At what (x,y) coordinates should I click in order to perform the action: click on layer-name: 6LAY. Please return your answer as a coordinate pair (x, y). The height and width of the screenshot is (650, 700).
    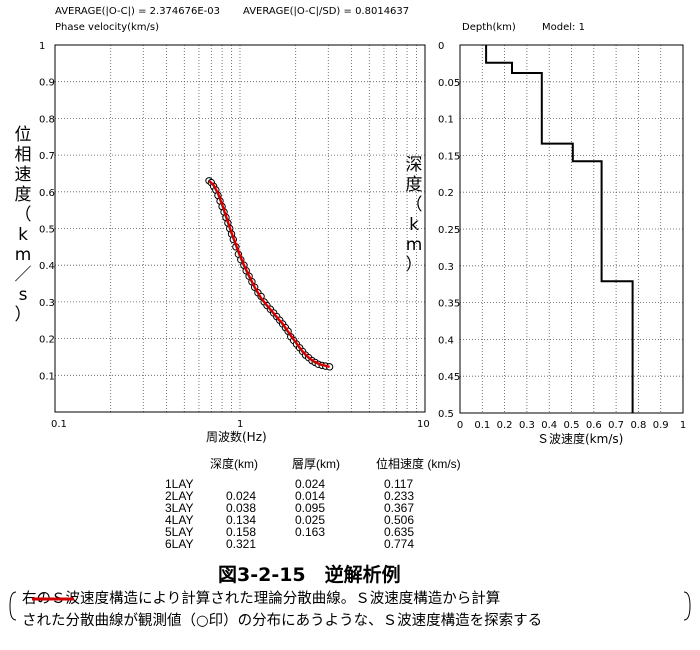
    Looking at the image, I should click on (179, 544).